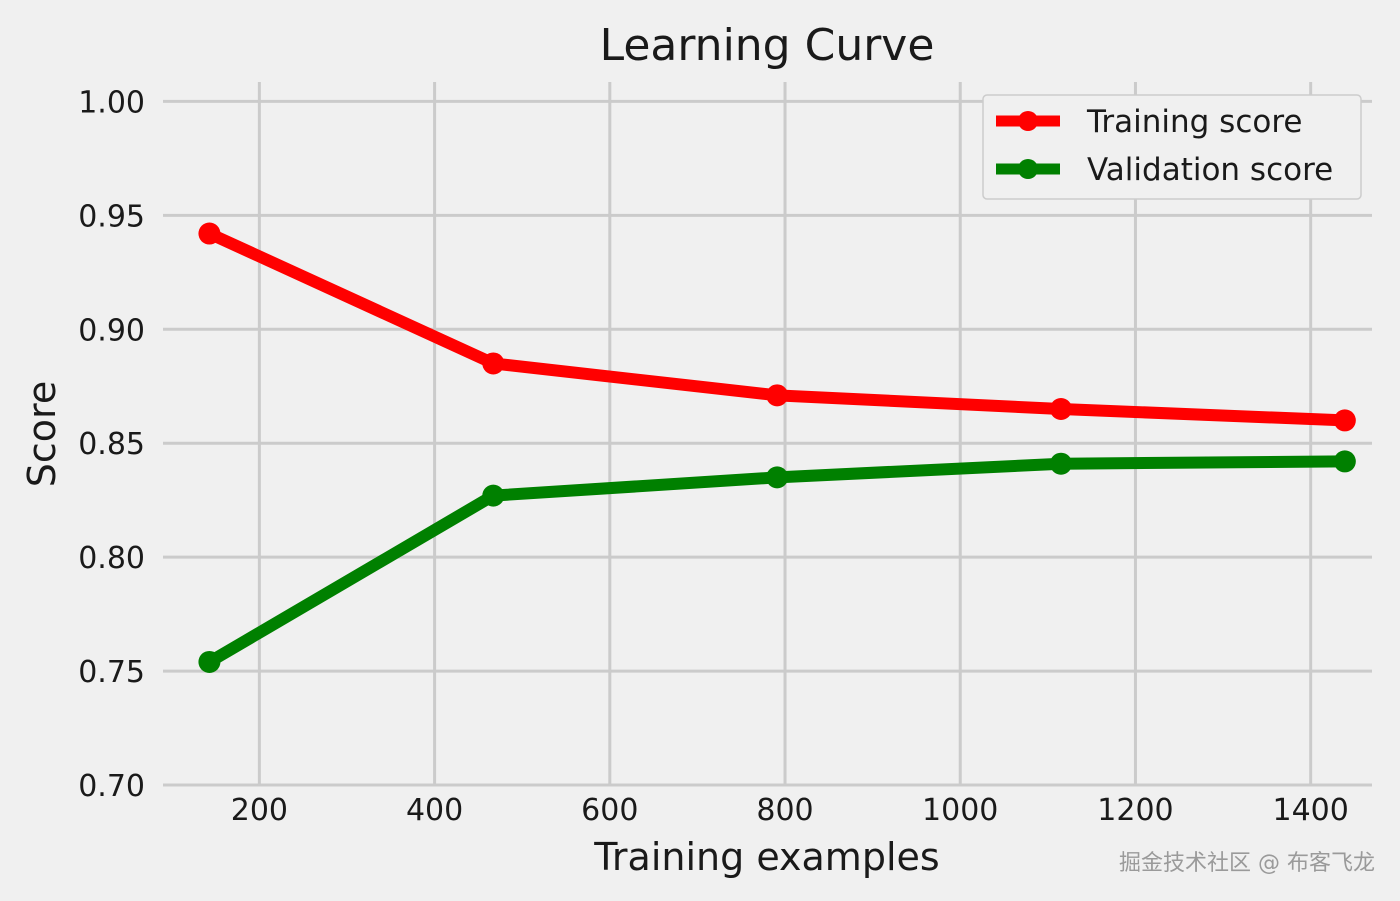  Describe the element at coordinates (1194, 122) in the screenshot. I see `legend-label-training: Training score` at that location.